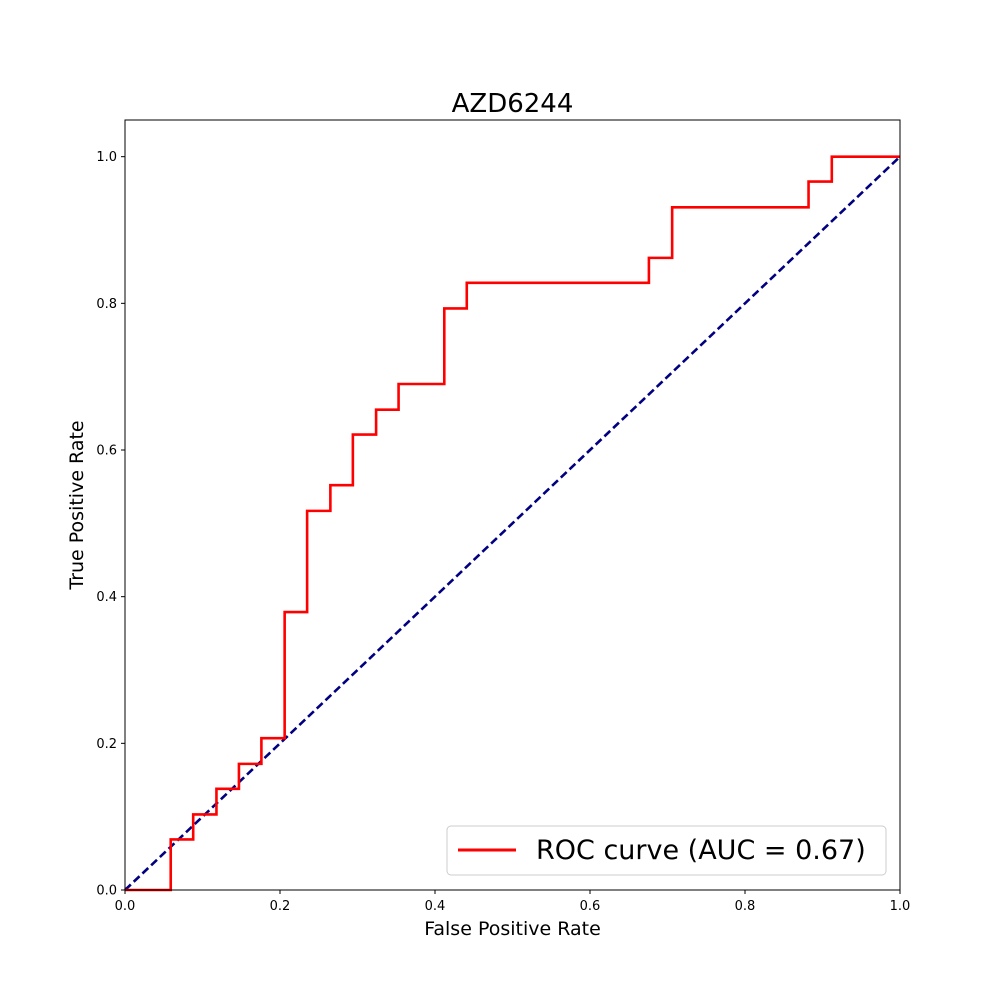 The image size is (1000, 1000). I want to click on legend: ROC curve (AUC = 0.67), so click(666, 850).